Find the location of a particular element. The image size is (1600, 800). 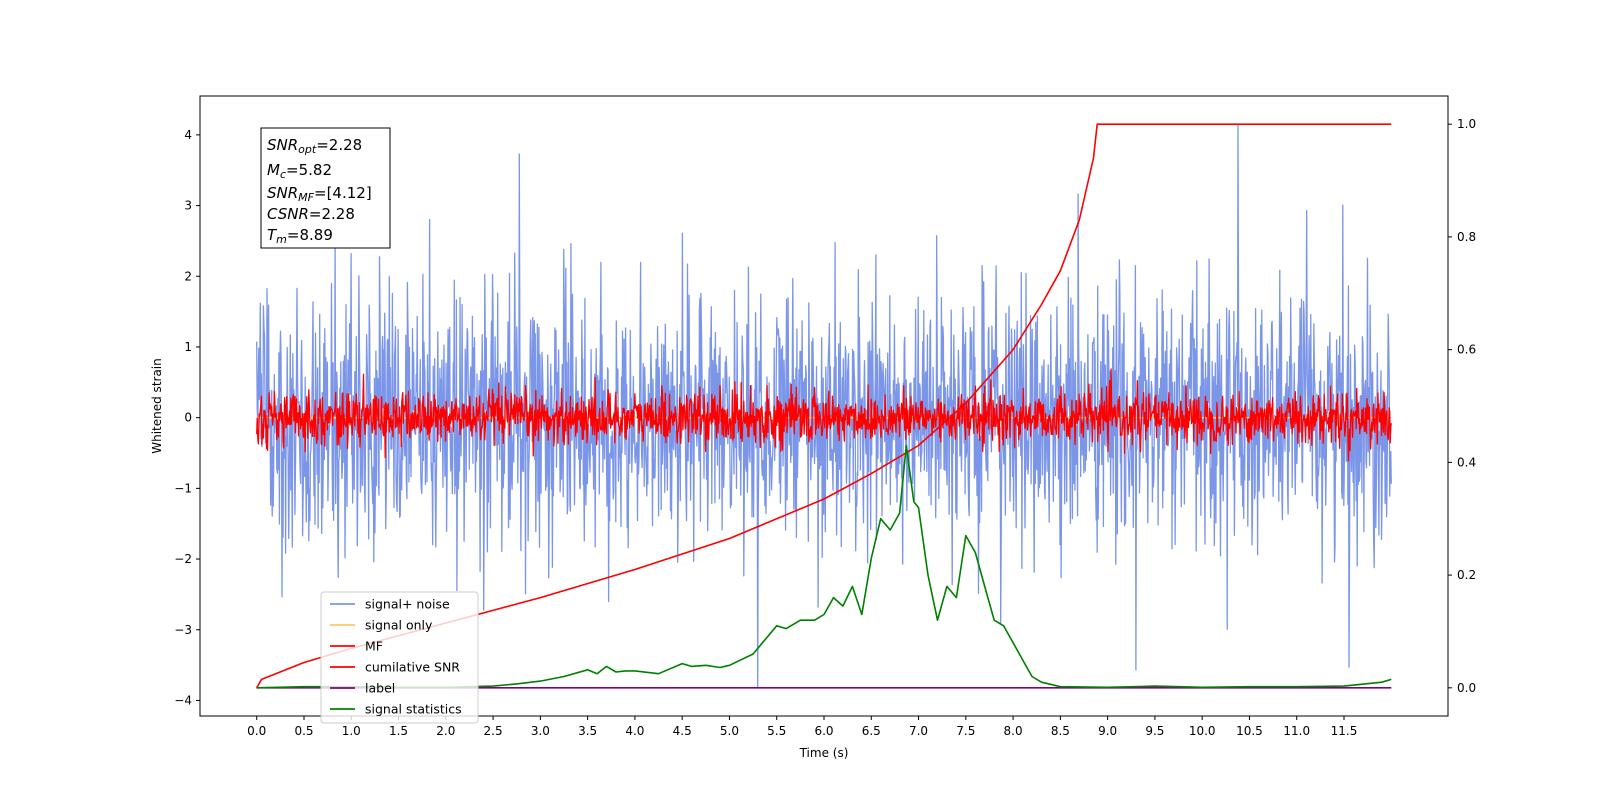

x-tick-label: 7.5 is located at coordinates (965, 731).